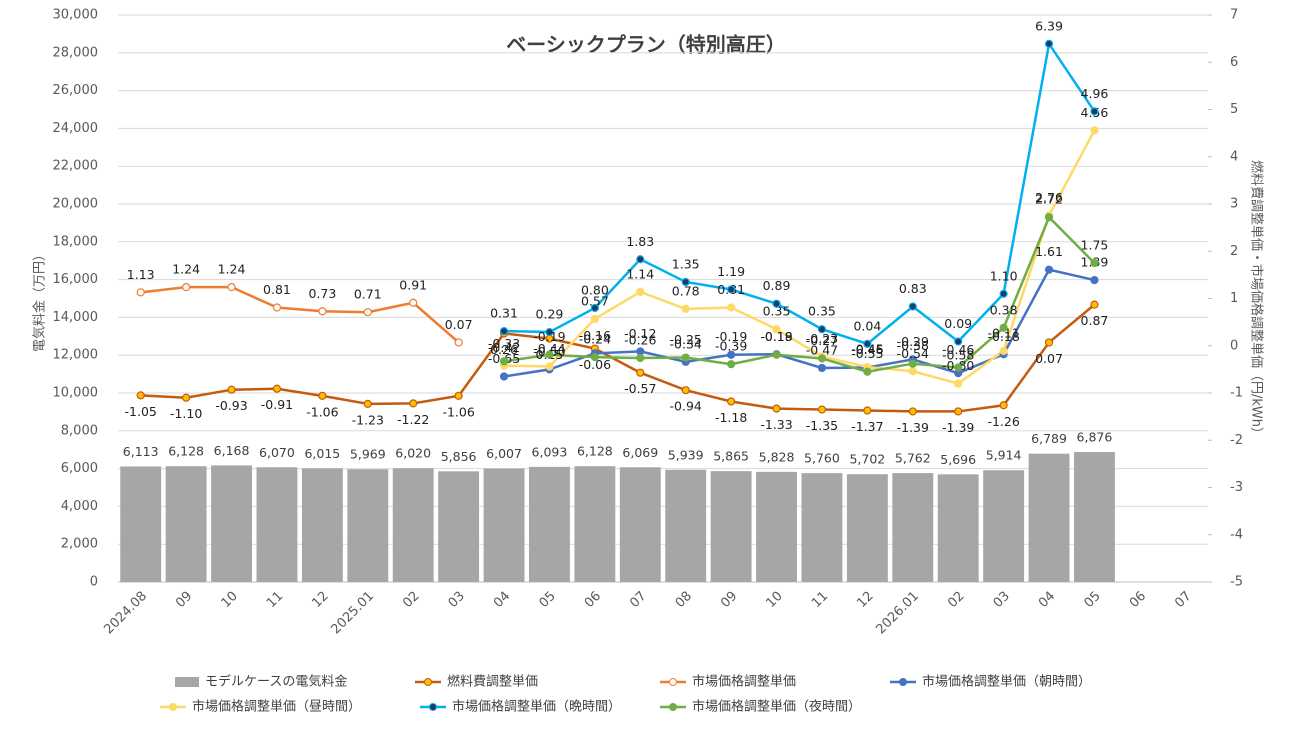 Image resolution: width=1299 pixels, height=730 pixels. Describe the element at coordinates (76, 52) in the screenshot. I see `y-tick-label: 28,000` at that location.